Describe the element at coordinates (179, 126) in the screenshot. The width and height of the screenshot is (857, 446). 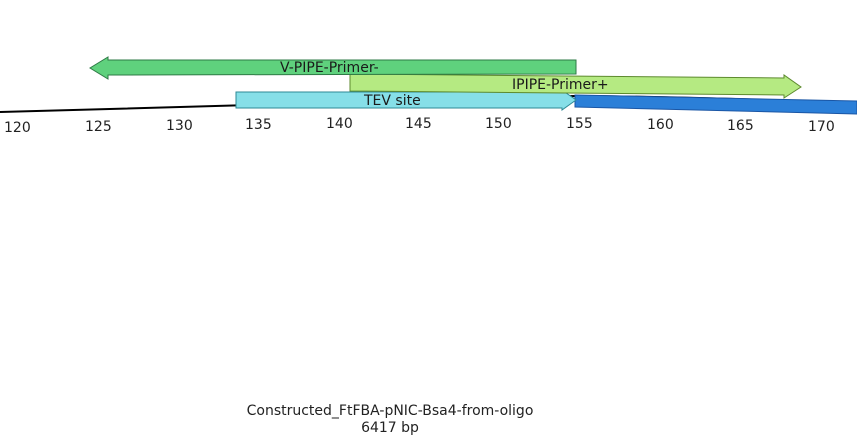
I see `tick-label-130: 130` at that location.